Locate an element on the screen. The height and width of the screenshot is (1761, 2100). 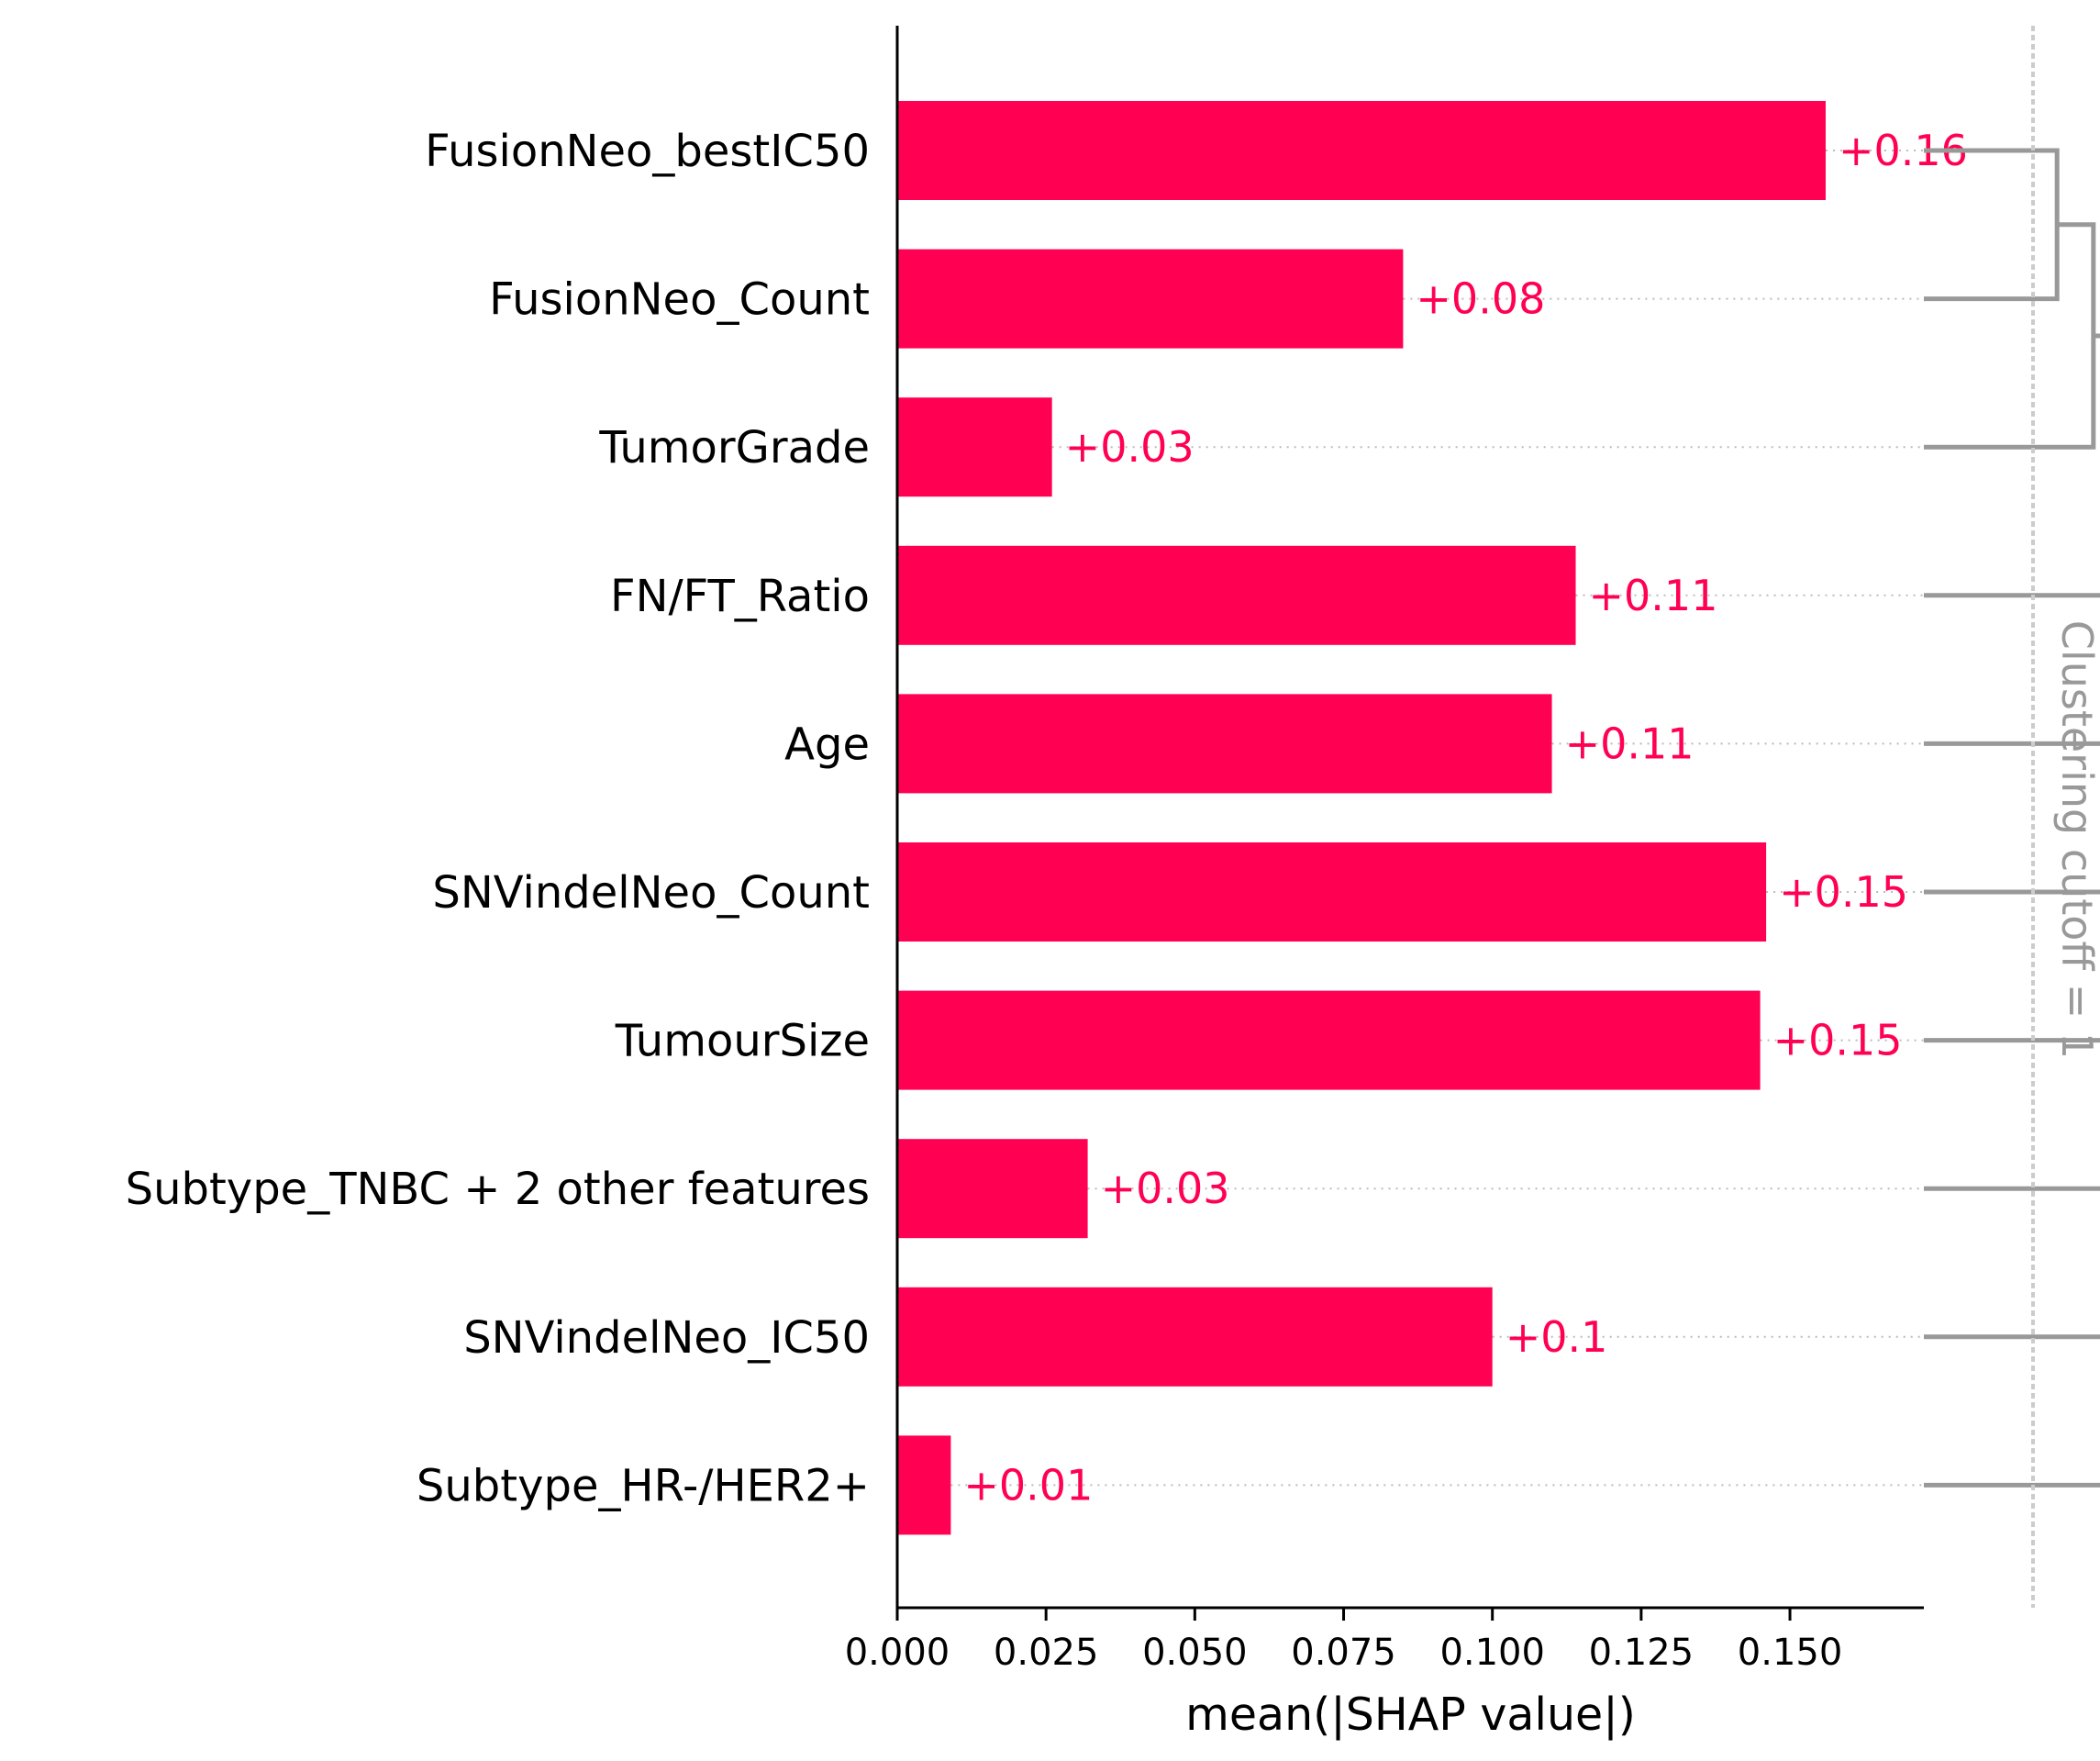
feature-label: FusionNeo_bestIC50 is located at coordinates (648, 151).